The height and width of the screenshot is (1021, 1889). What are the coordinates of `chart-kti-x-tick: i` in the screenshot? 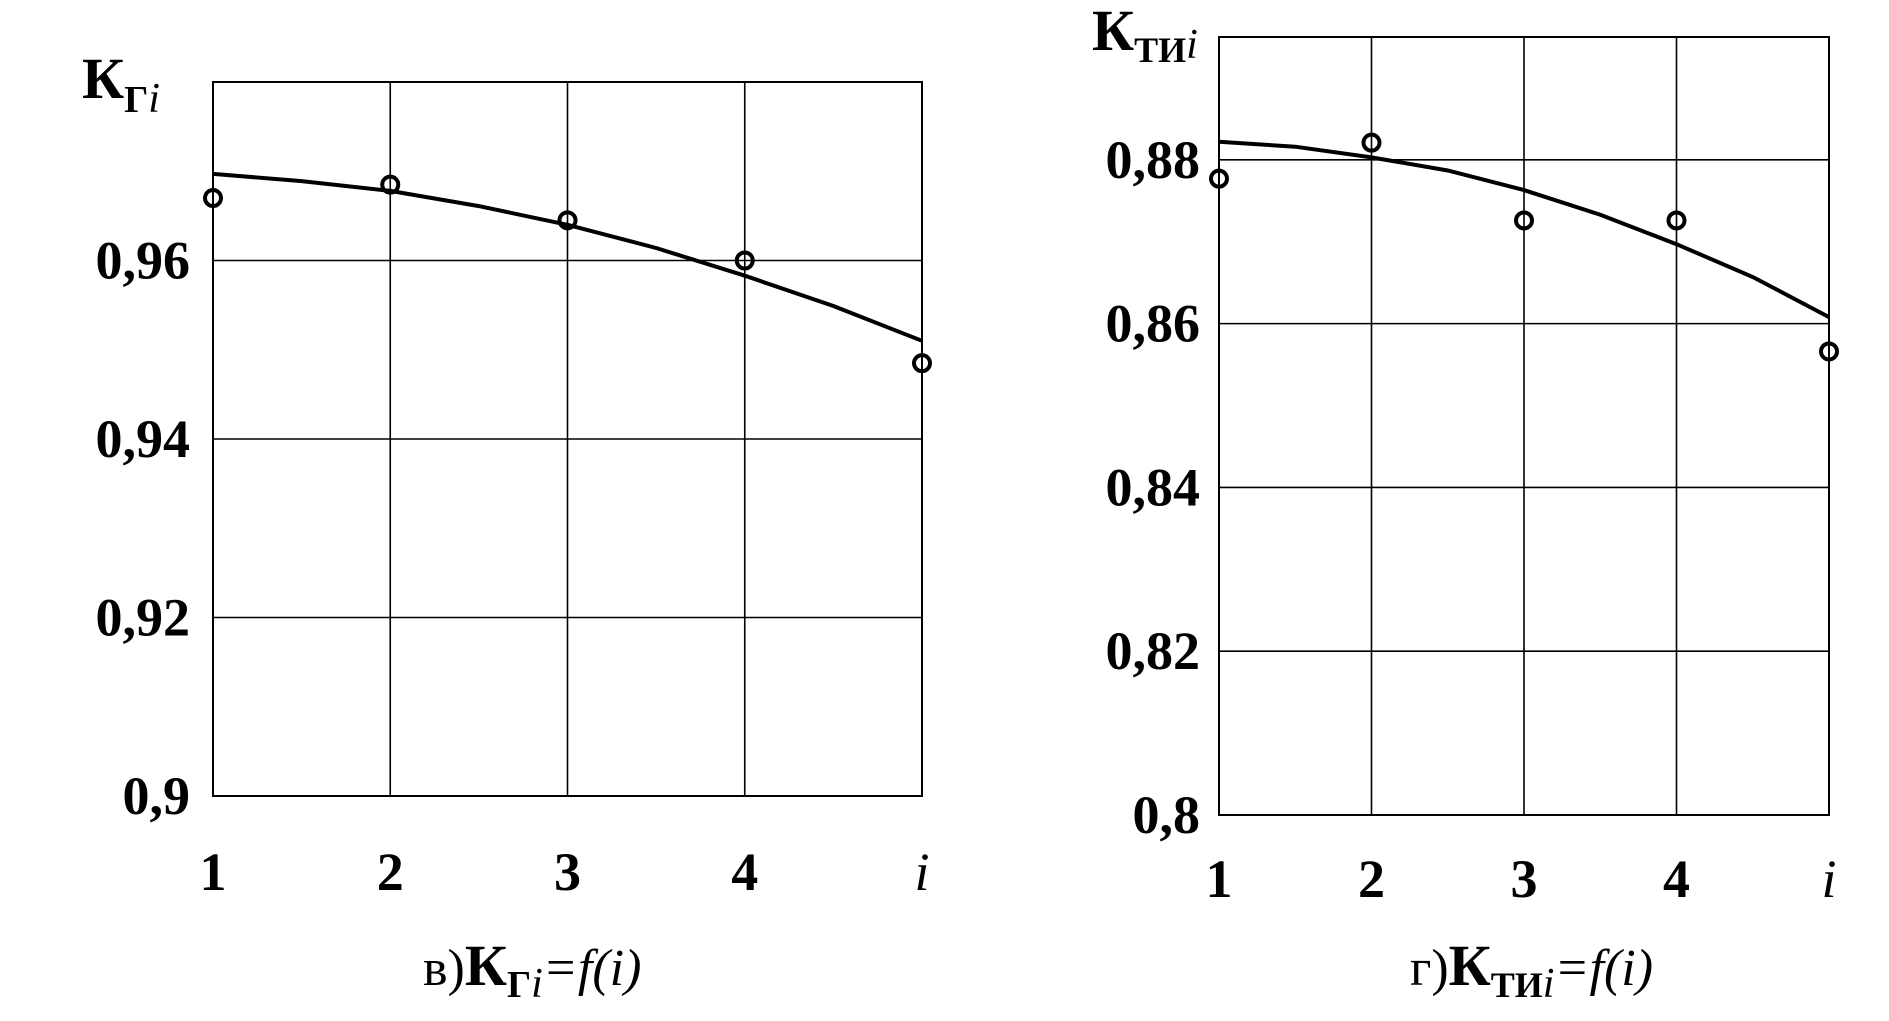 It's located at (1828, 879).